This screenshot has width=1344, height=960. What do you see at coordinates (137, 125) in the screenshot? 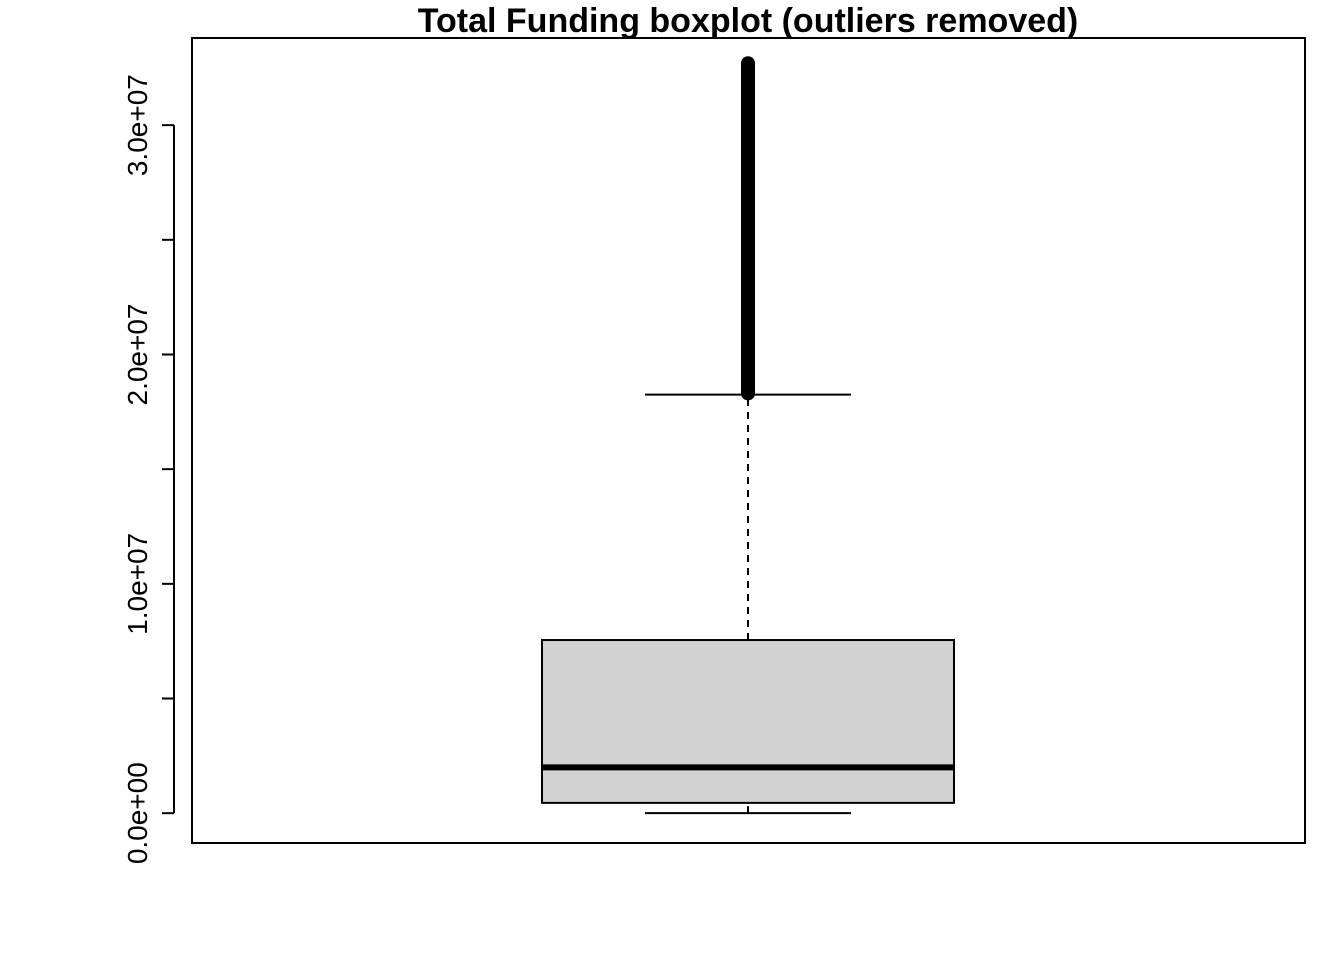
I see `y-tick-label: 3.0e+07` at bounding box center [137, 125].